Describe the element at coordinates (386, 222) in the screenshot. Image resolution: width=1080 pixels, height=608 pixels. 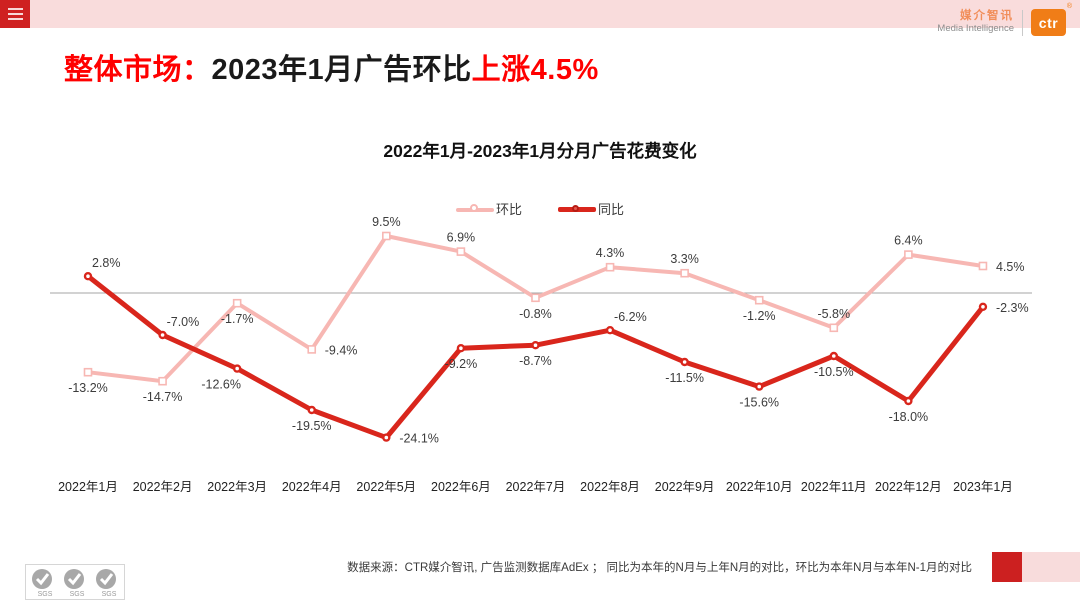
I see `data-label: 9.5%` at that location.